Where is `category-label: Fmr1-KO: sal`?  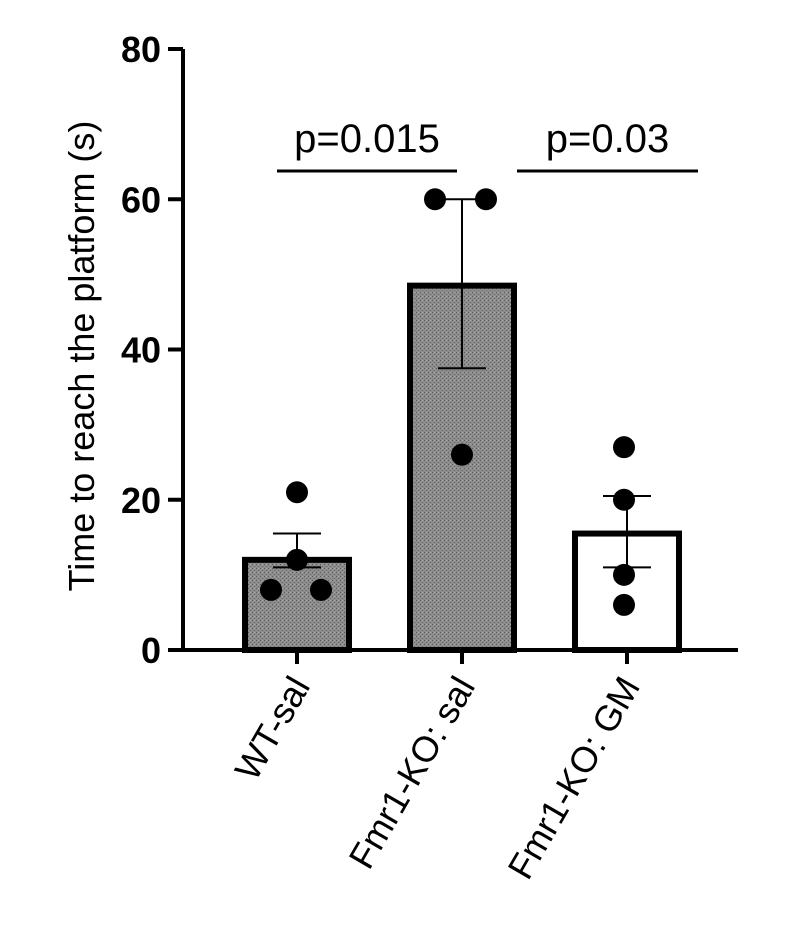
category-label: Fmr1-KO: sal is located at coordinates (411, 773).